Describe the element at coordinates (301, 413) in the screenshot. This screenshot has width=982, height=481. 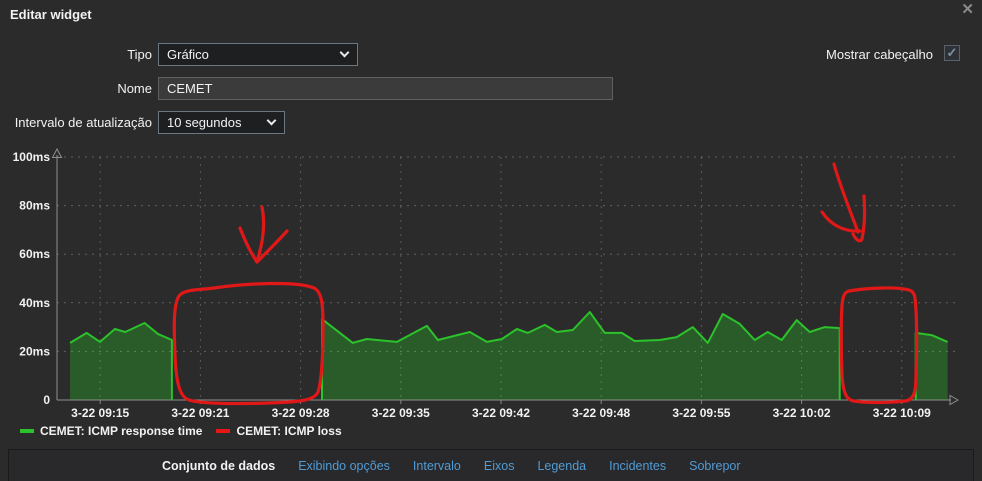
I see `x-tick-label: 3-22 09:28` at that location.